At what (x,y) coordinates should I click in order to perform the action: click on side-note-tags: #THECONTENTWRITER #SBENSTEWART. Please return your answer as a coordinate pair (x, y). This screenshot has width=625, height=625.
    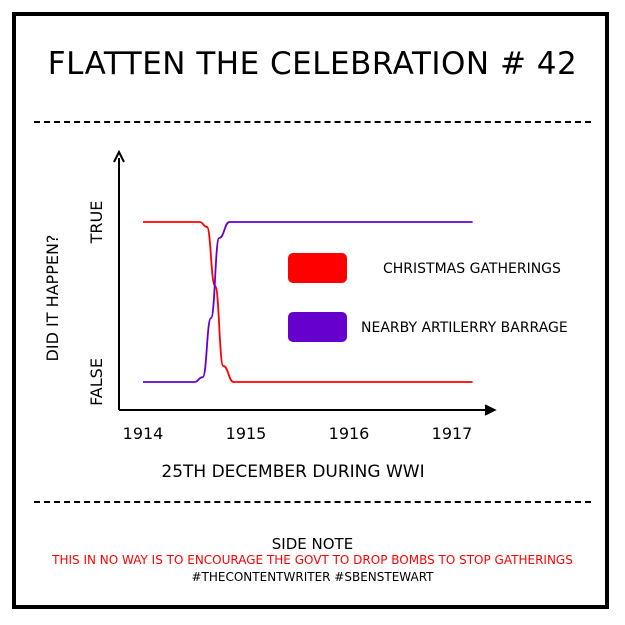
    Looking at the image, I should click on (312, 577).